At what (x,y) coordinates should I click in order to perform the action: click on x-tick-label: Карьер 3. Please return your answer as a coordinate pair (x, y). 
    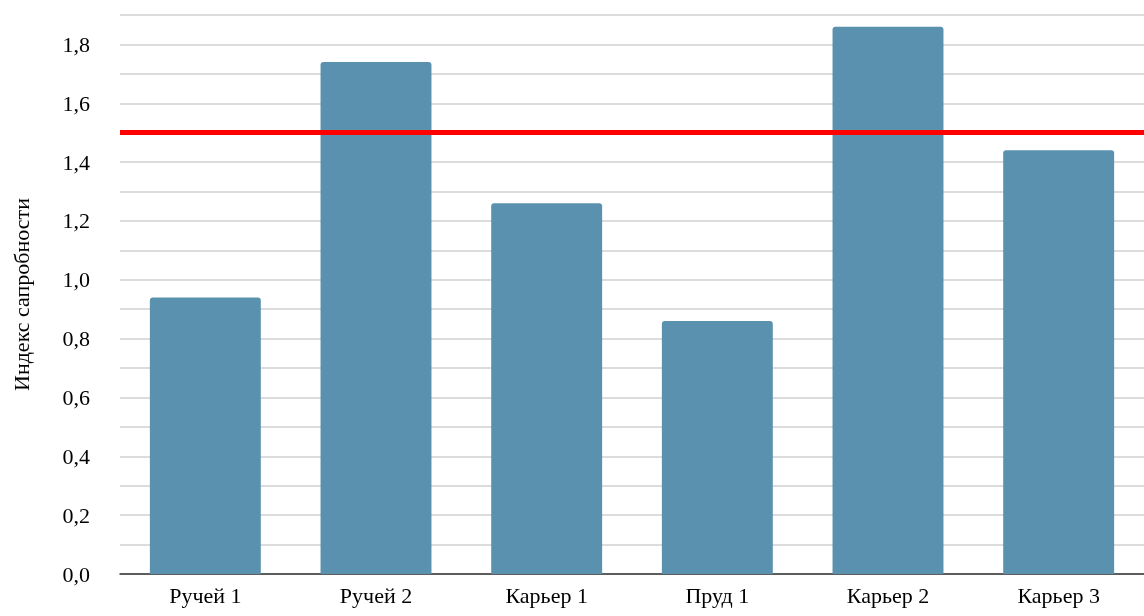
    Looking at the image, I should click on (1058, 595).